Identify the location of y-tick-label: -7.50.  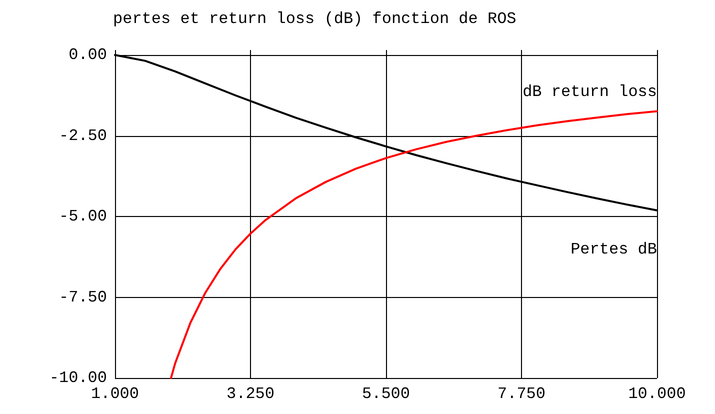
(82, 297).